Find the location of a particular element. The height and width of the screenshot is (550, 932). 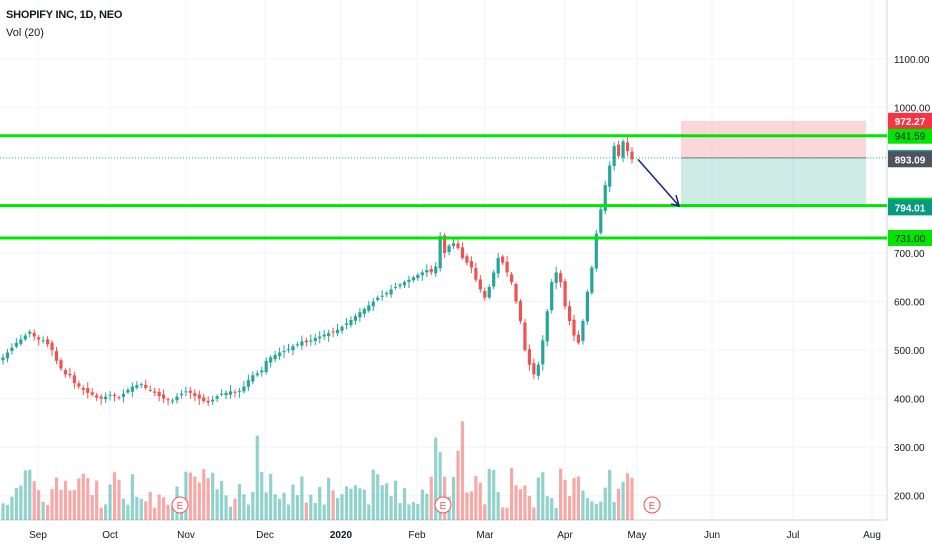

time-tick-label: Nov is located at coordinates (186, 535).